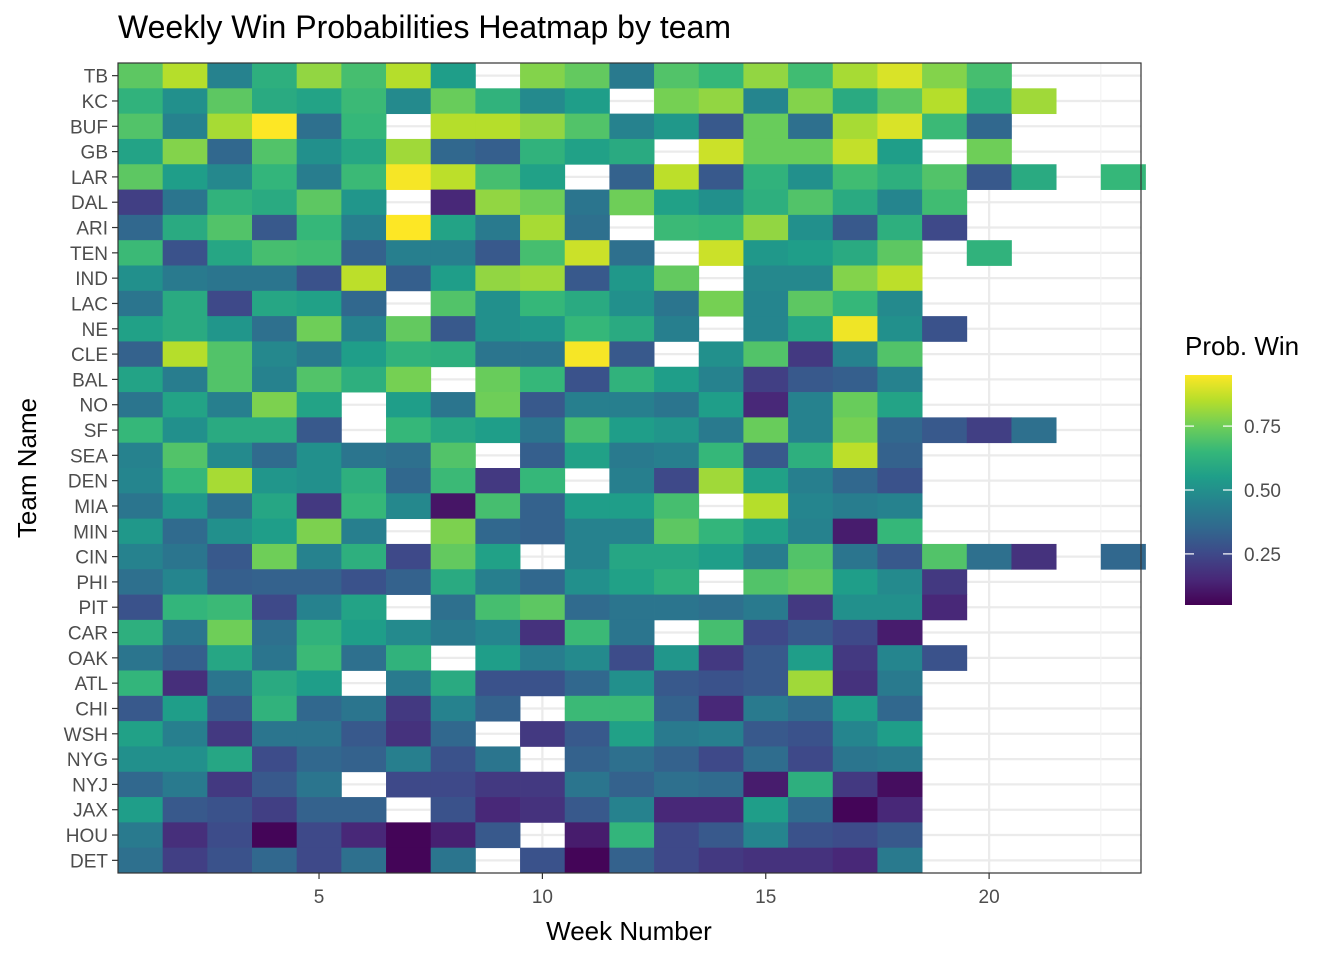  Describe the element at coordinates (93, 608) in the screenshot. I see `y-tick-label: PIT` at that location.